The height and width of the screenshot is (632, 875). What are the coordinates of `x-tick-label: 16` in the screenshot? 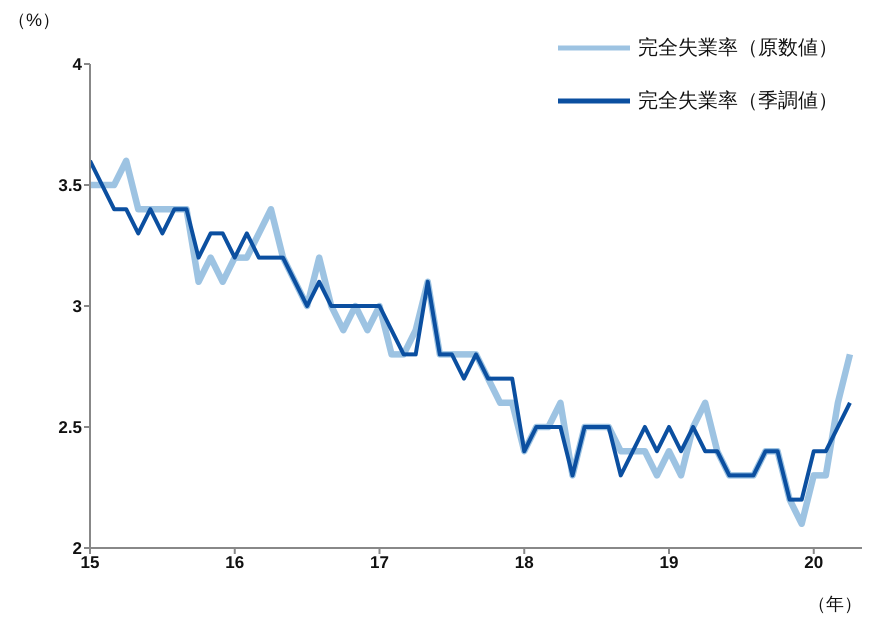 It's located at (234, 562).